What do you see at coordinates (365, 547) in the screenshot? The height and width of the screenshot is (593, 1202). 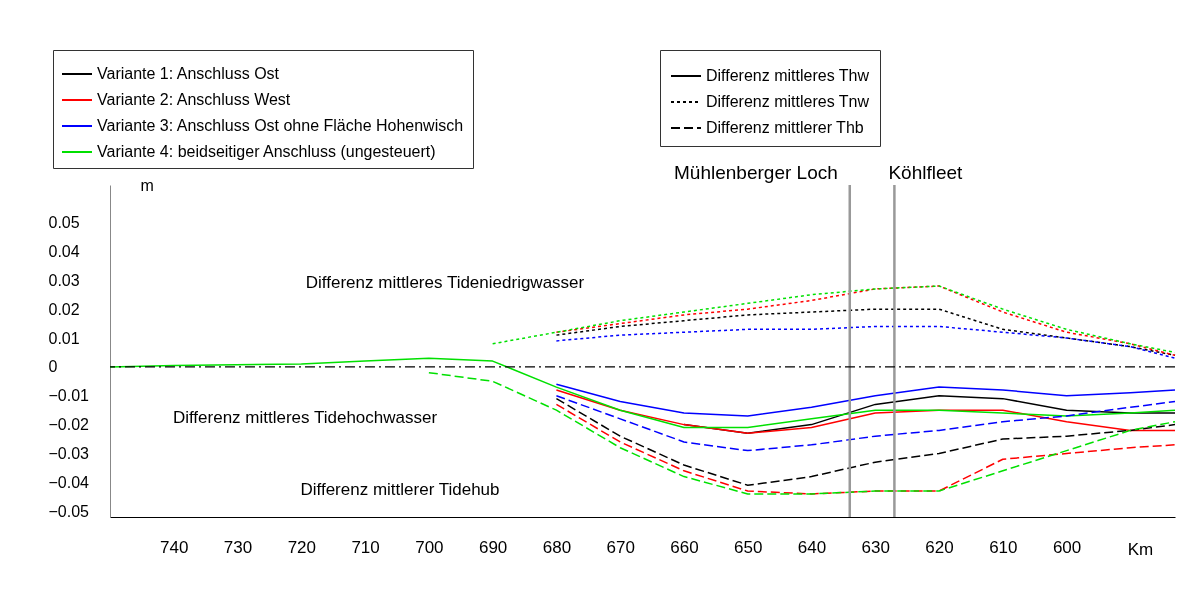 I see `x-tick-label: 710` at bounding box center [365, 547].